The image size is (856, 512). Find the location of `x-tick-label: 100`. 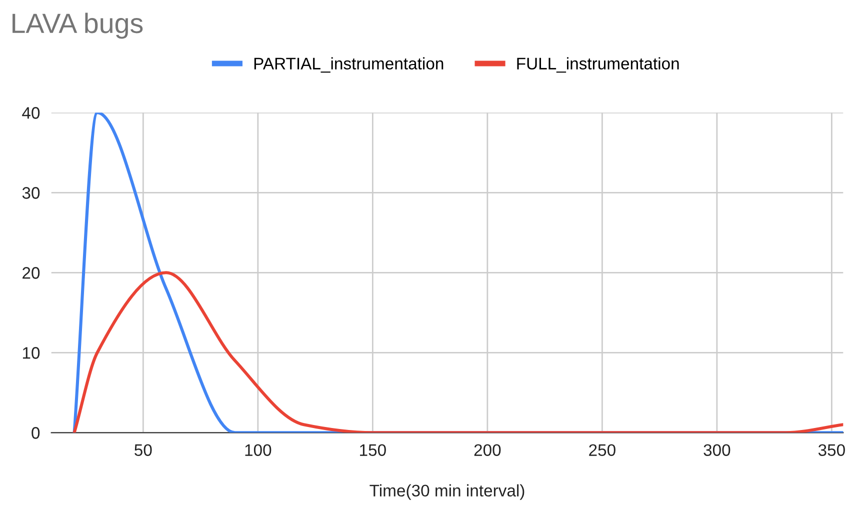

x-tick-label: 100 is located at coordinates (258, 450).